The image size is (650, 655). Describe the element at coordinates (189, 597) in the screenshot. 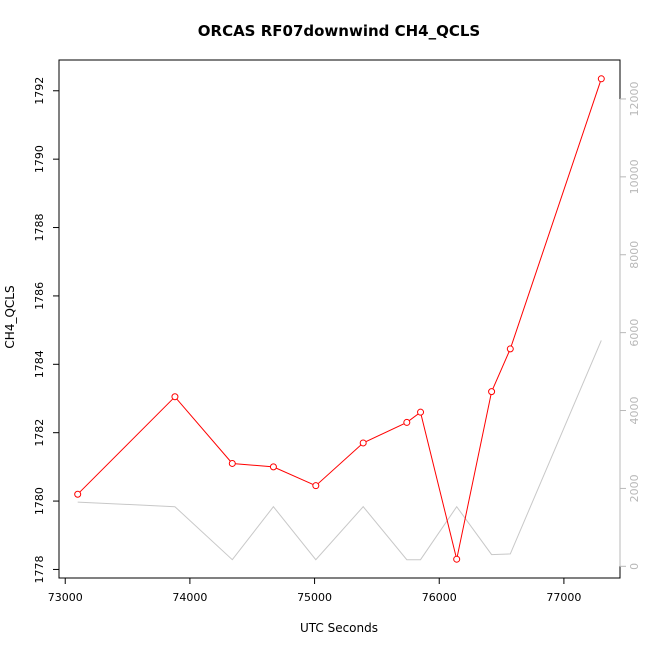

I see `x-tick-label: 74000` at that location.